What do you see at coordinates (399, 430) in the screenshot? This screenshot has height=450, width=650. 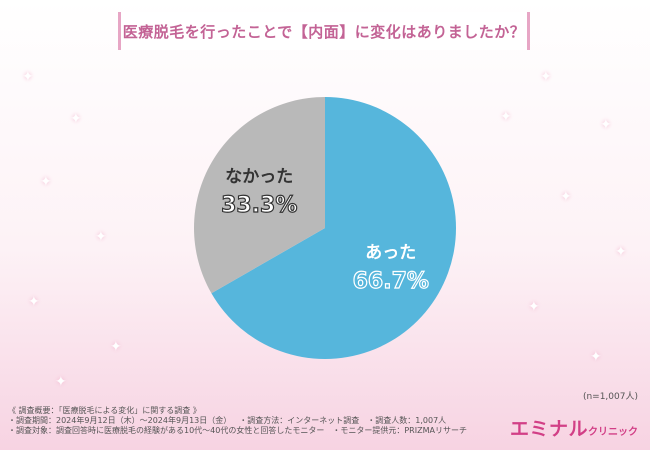 I see `footer-provider: ・モニター提供元：PRIZMAリサーチ` at bounding box center [399, 430].